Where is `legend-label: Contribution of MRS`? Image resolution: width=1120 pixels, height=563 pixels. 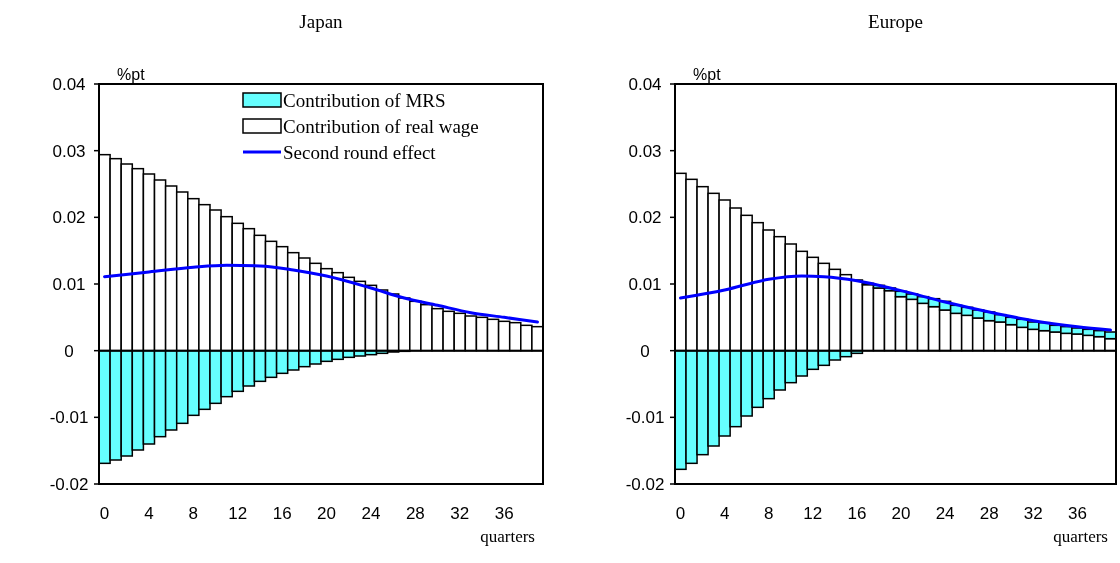 legend-label: Contribution of MRS is located at coordinates (364, 100).